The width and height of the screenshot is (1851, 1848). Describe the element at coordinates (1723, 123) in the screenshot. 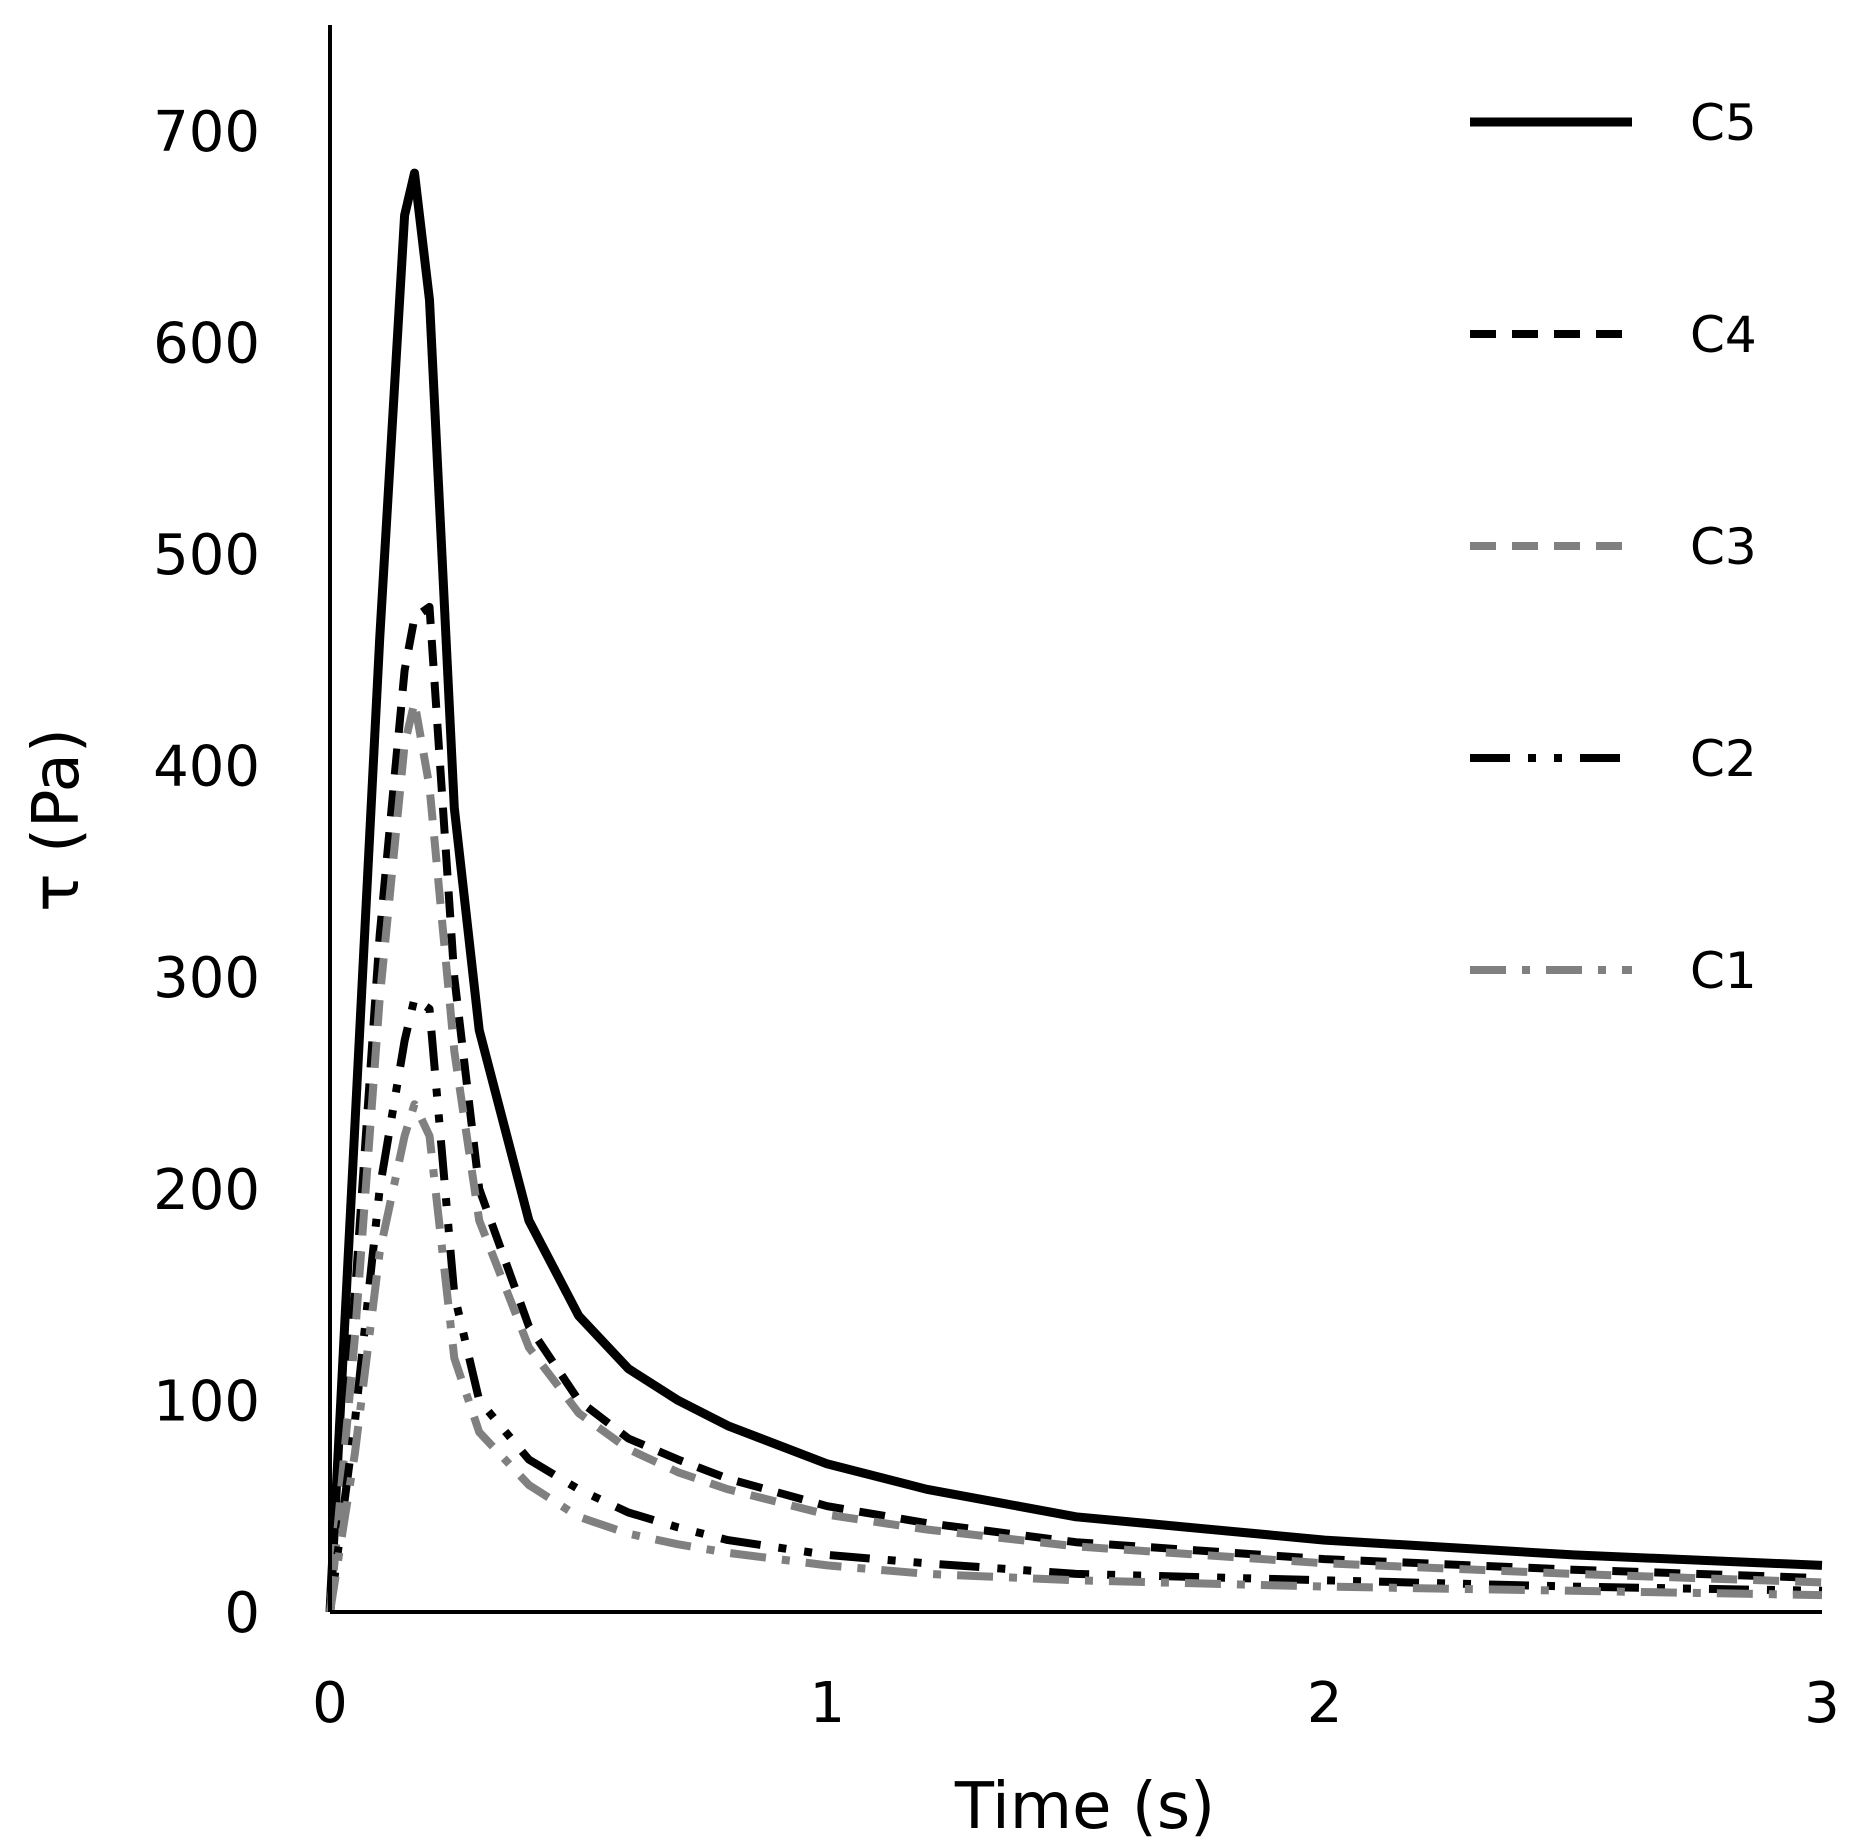

I see `legend-label-c5: C5` at that location.